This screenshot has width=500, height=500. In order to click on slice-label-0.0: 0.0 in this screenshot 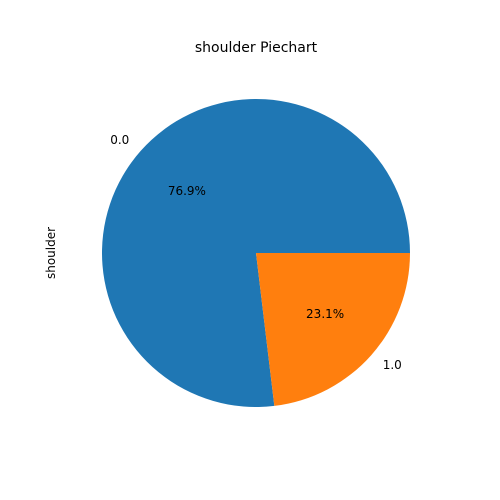, I will do `click(119, 140)`.